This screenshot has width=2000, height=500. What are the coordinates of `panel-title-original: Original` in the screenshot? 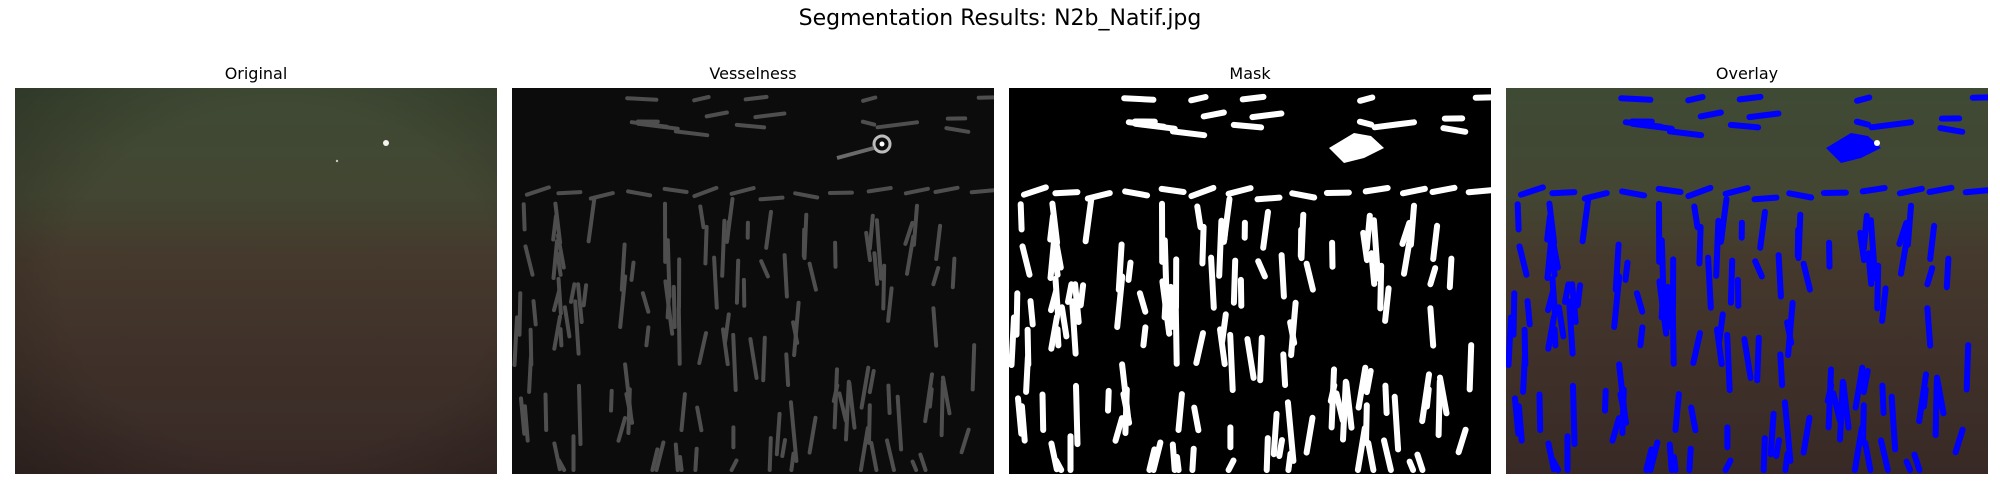 It's located at (256, 73).